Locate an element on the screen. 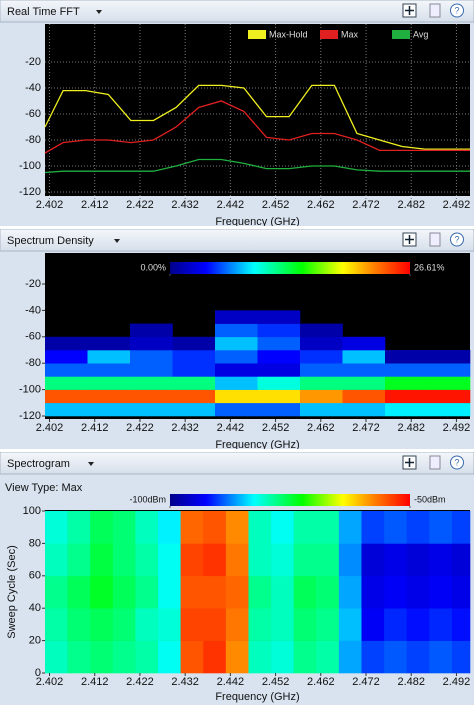  x-tick-label: 2.442 is located at coordinates (231, 682).